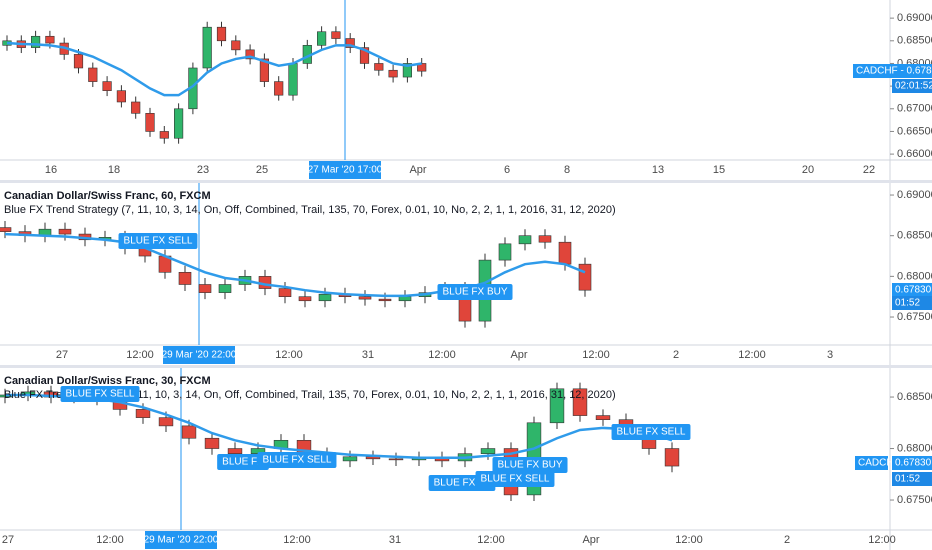 This screenshot has height=550, width=932. Describe the element at coordinates (51, 170) in the screenshot. I see `x-tick-label: 16` at that location.